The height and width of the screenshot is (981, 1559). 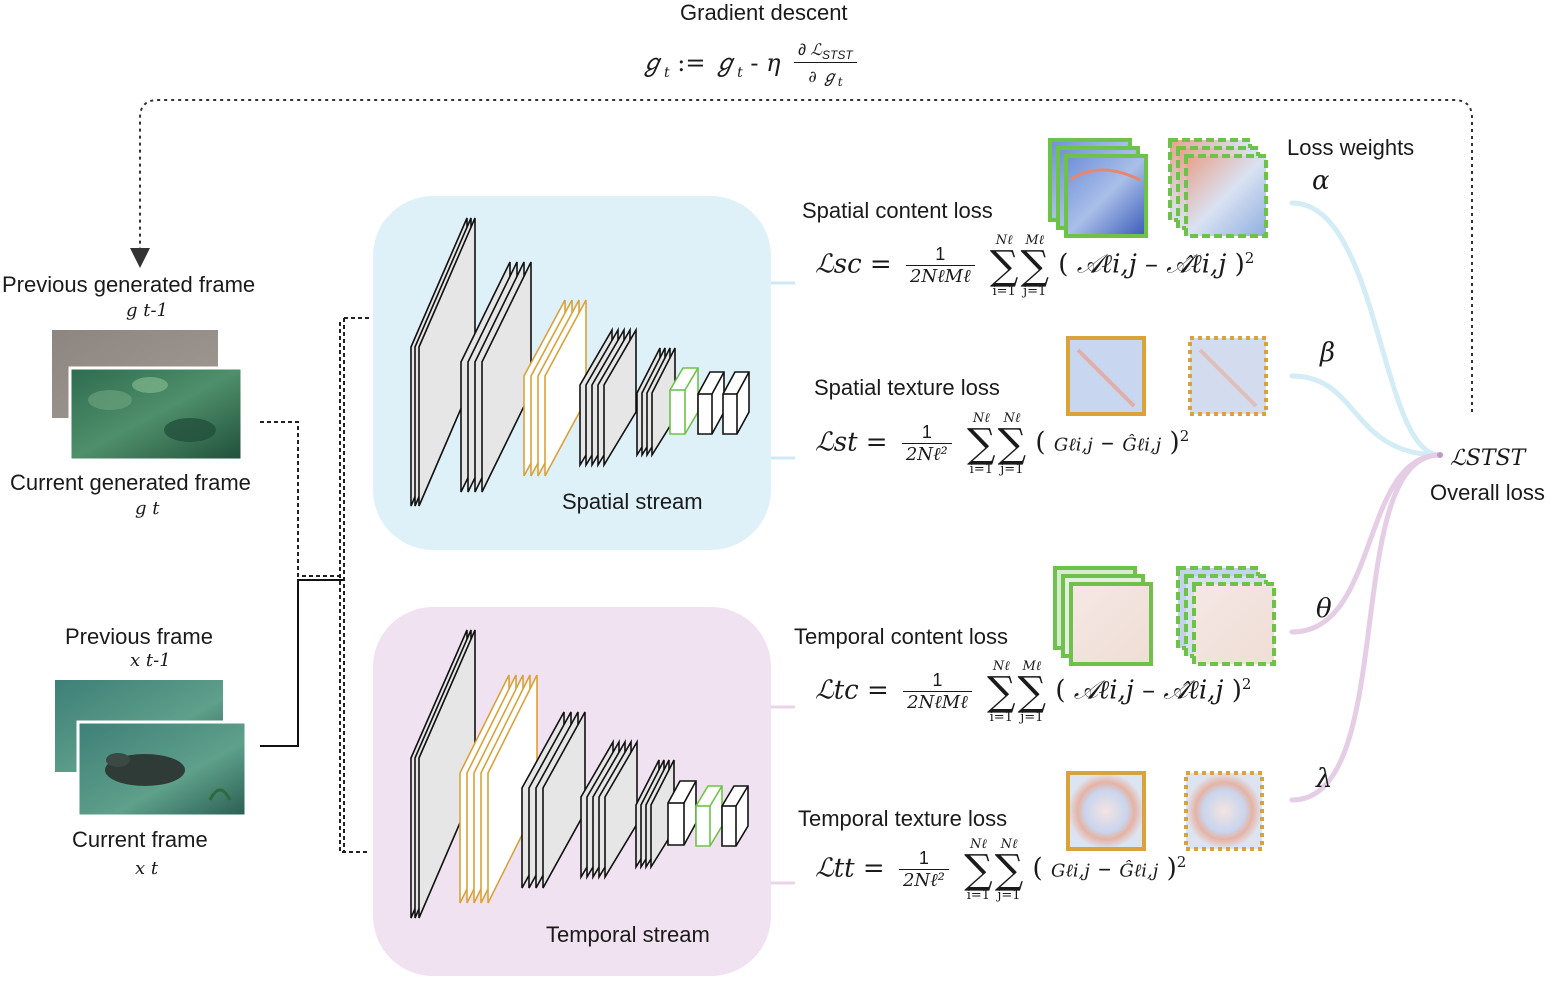 I want to click on temporal-stream-layers, so click(x=579, y=774).